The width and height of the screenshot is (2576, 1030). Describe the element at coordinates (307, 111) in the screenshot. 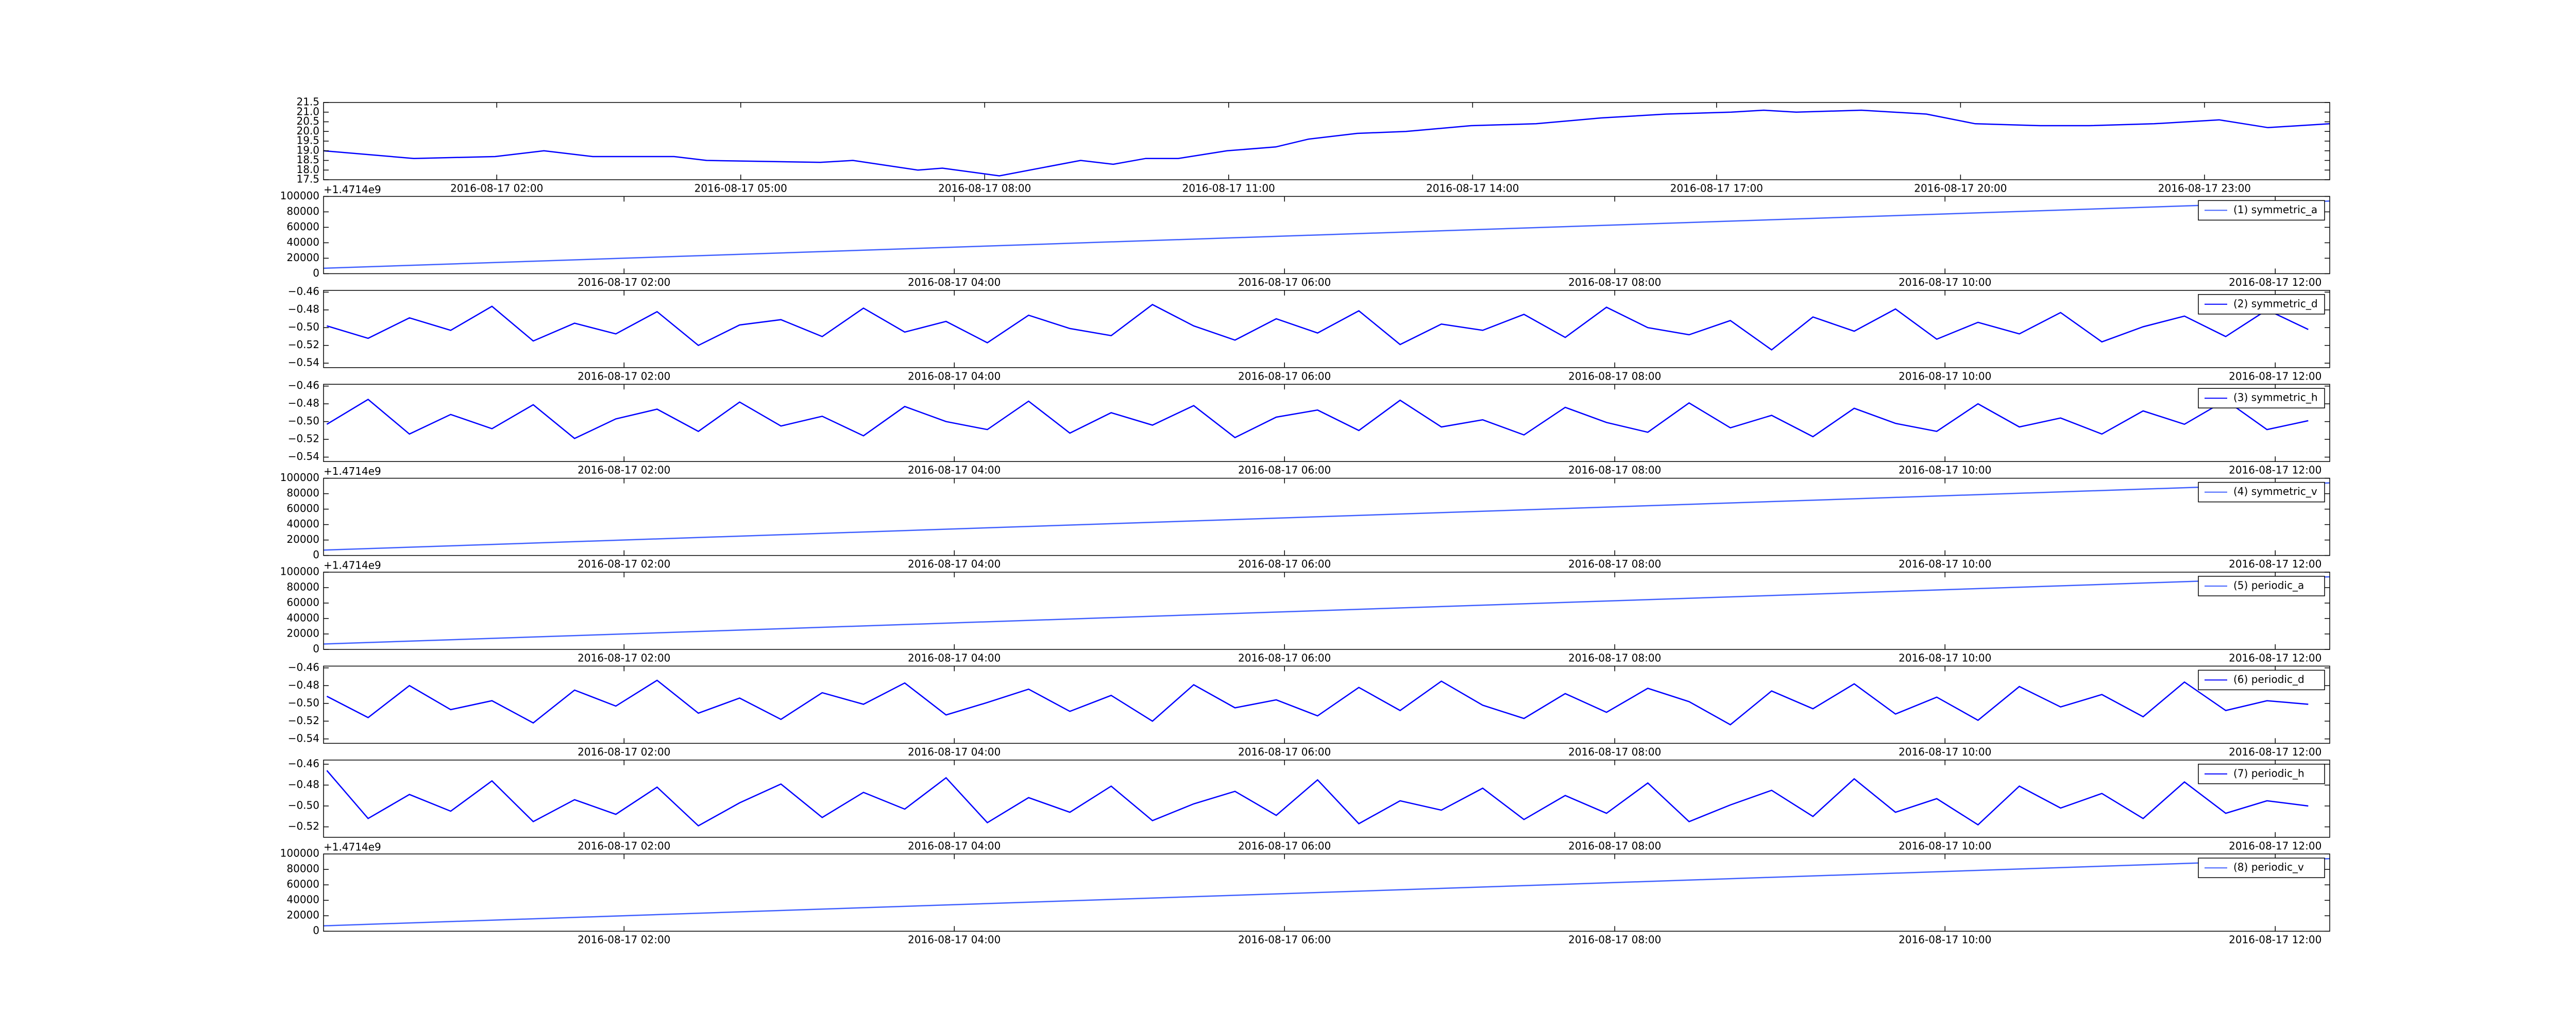

I see `y-tick-label: 21.0` at that location.